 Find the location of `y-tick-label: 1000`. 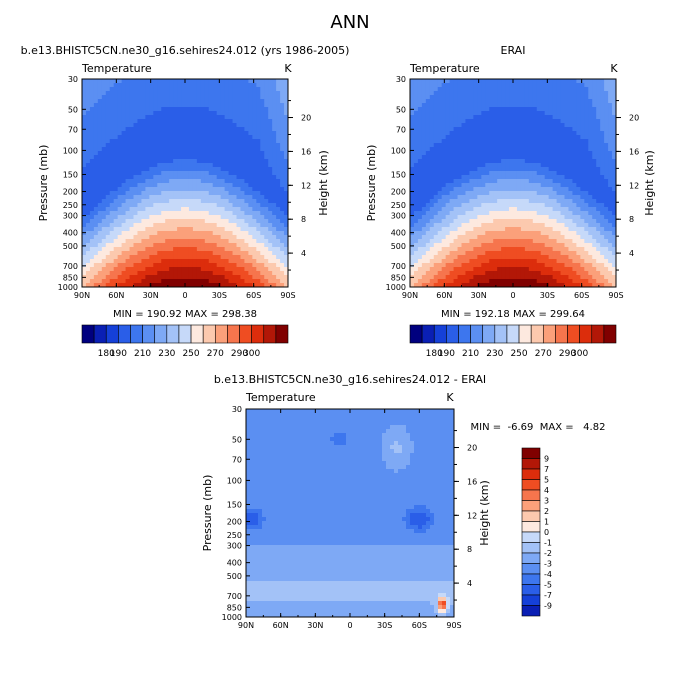

y-tick-label: 1000 is located at coordinates (68, 287).